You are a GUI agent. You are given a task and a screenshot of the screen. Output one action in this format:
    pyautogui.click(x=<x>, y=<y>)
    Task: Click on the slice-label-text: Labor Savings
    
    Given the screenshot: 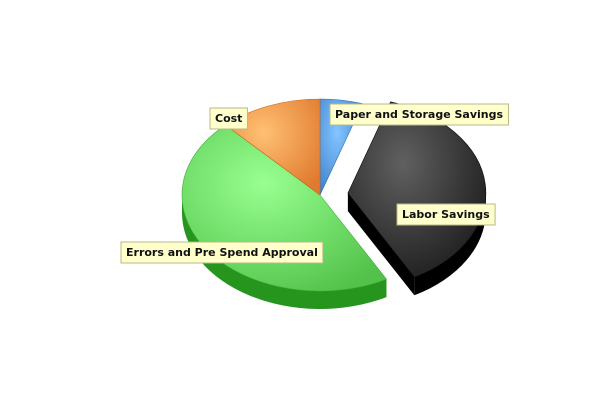 What is the action you would take?
    pyautogui.click(x=446, y=214)
    